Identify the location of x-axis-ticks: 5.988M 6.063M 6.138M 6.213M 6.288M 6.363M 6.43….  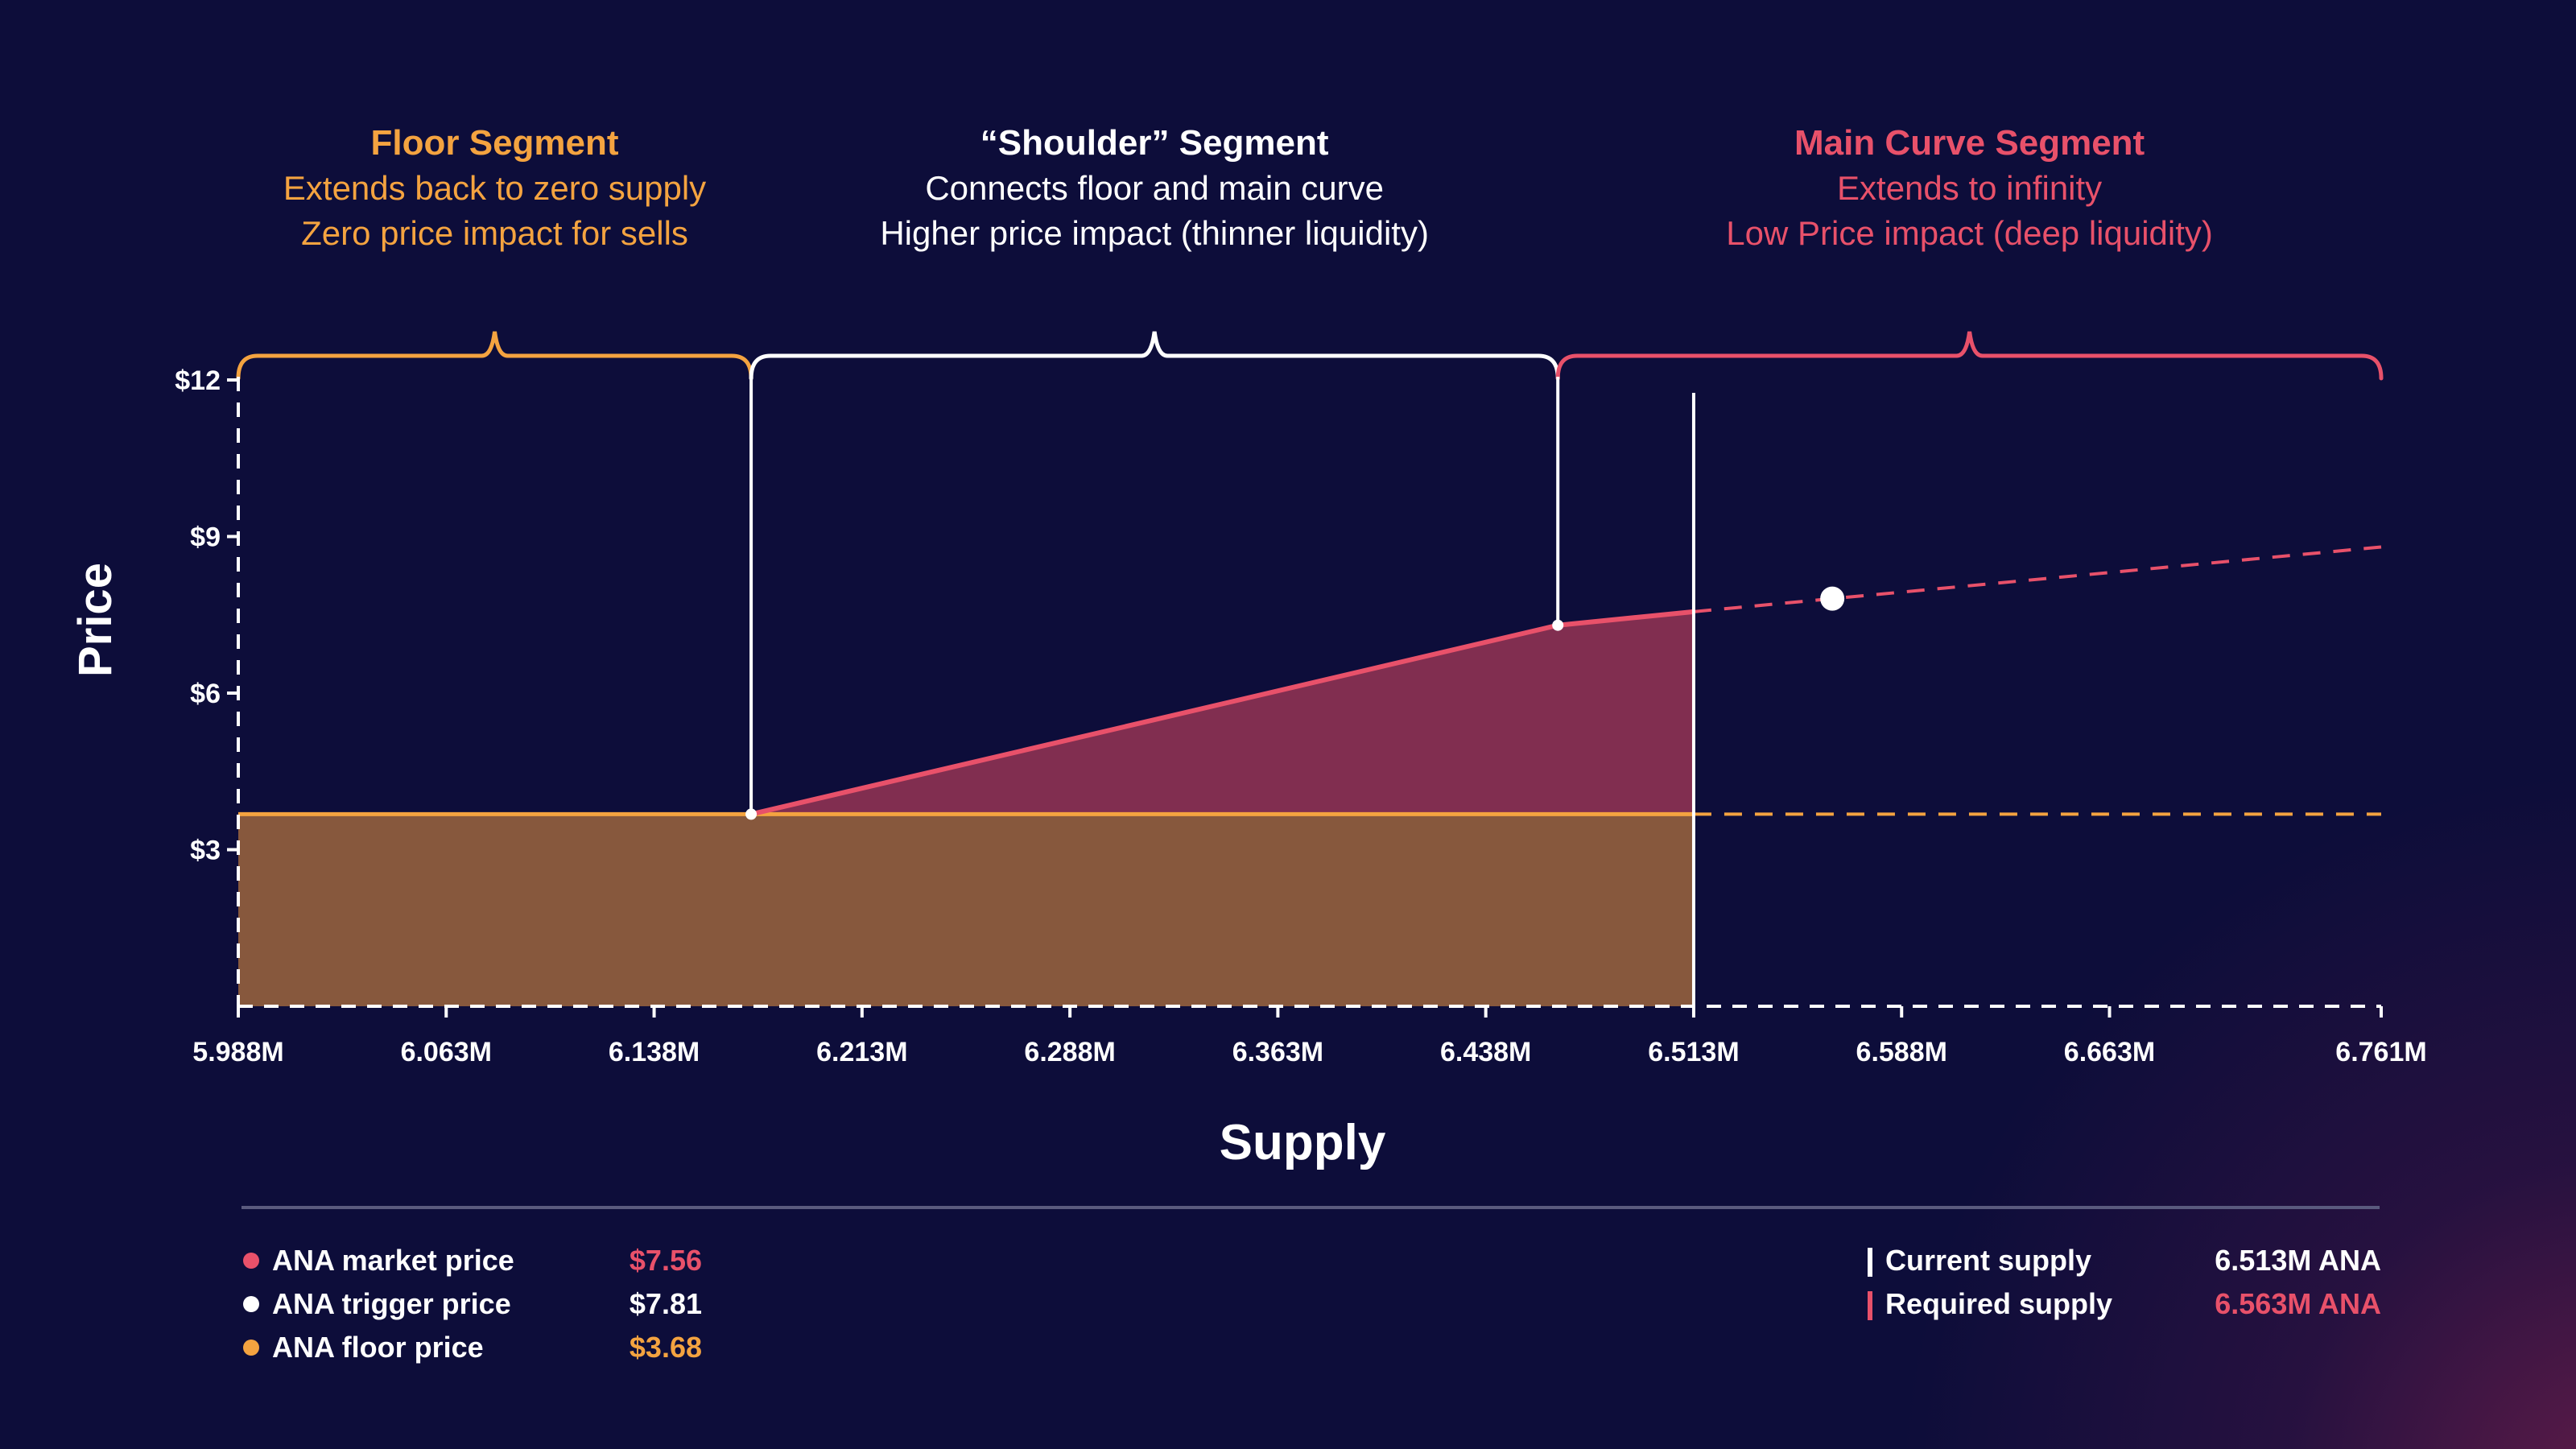
(1309, 1036).